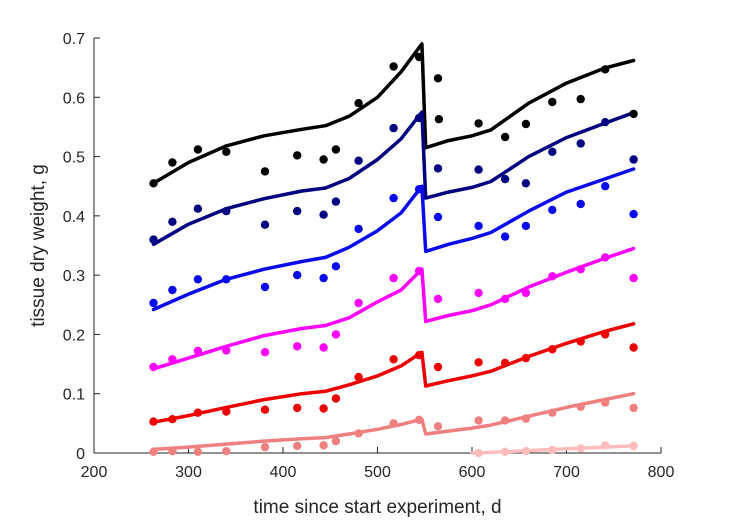 The width and height of the screenshot is (729, 521). Describe the element at coordinates (74, 158) in the screenshot. I see `y-tick-label: 0.5` at that location.